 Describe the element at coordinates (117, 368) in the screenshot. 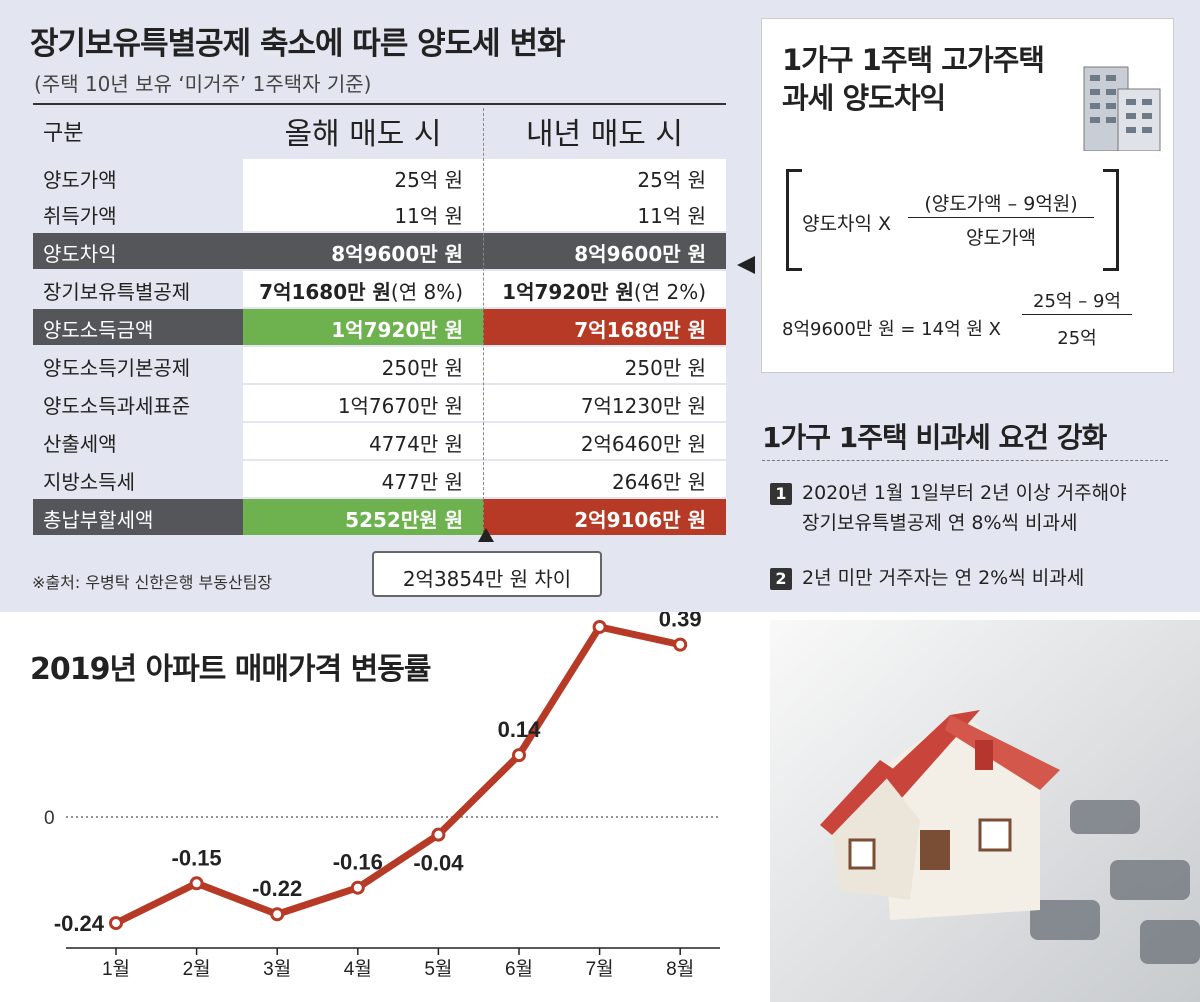

I see `row-label: 양도소득기본공제` at that location.